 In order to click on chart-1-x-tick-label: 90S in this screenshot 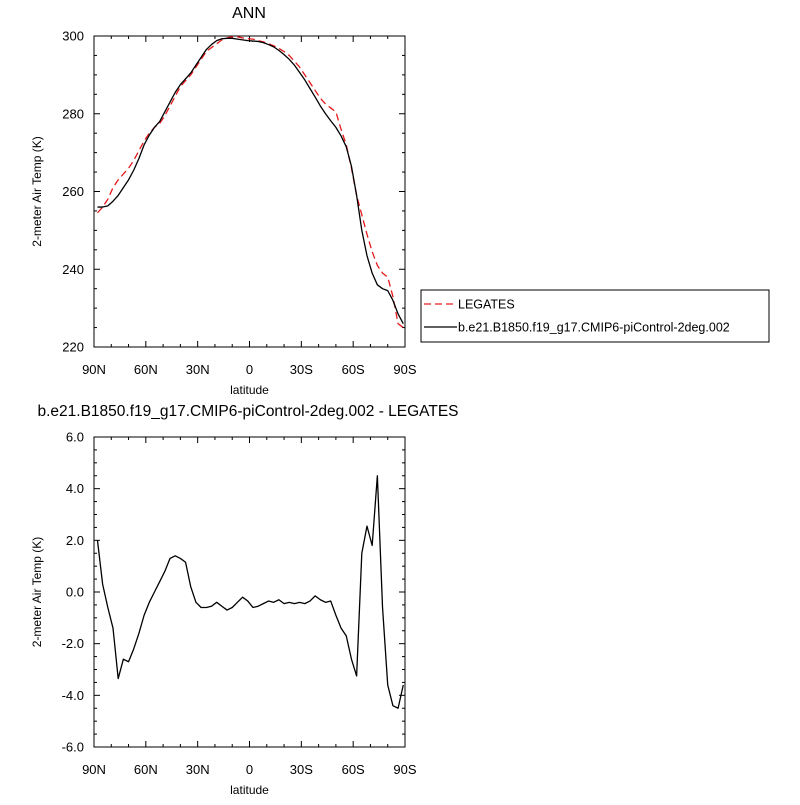, I will do `click(404, 369)`.